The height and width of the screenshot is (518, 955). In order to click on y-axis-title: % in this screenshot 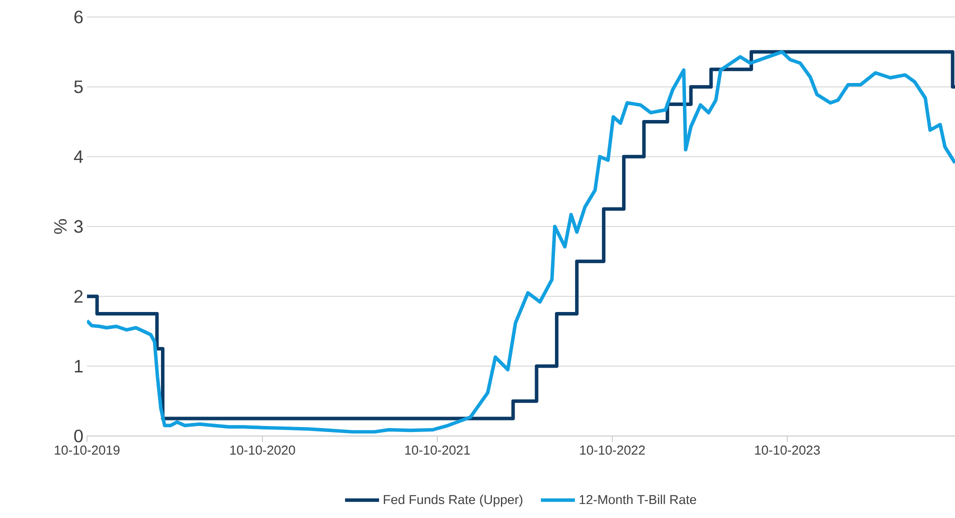, I will do `click(60, 226)`.